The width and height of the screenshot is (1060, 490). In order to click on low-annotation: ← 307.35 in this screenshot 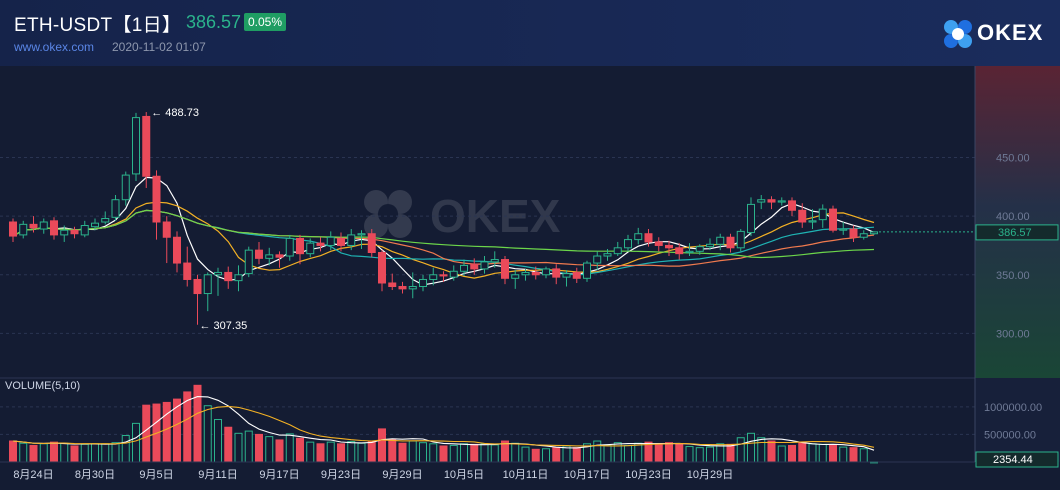, I will do `click(224, 326)`.